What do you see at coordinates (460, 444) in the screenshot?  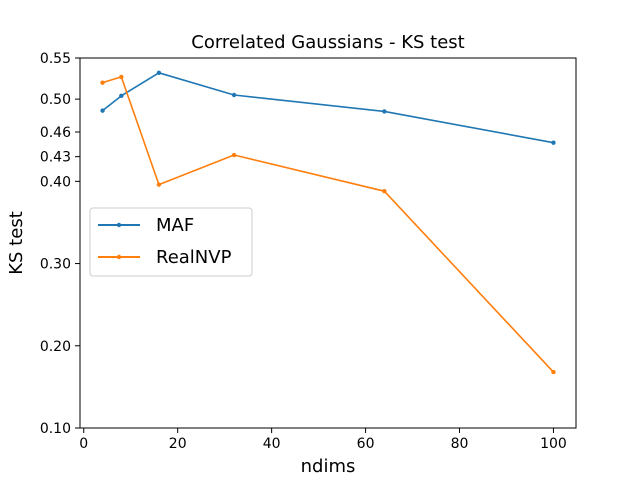 I see `x-tick-label: 80` at bounding box center [460, 444].